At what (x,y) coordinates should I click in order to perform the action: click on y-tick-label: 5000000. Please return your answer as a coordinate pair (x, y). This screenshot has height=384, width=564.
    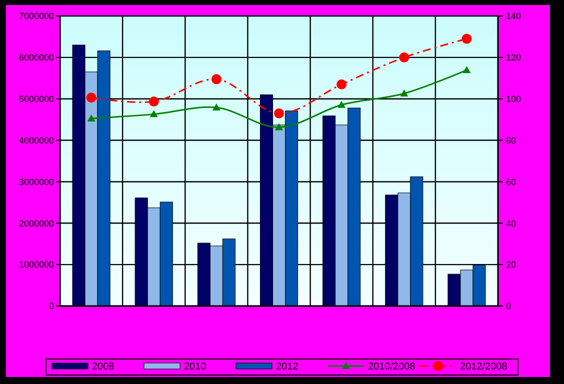
    Looking at the image, I should click on (36, 99).